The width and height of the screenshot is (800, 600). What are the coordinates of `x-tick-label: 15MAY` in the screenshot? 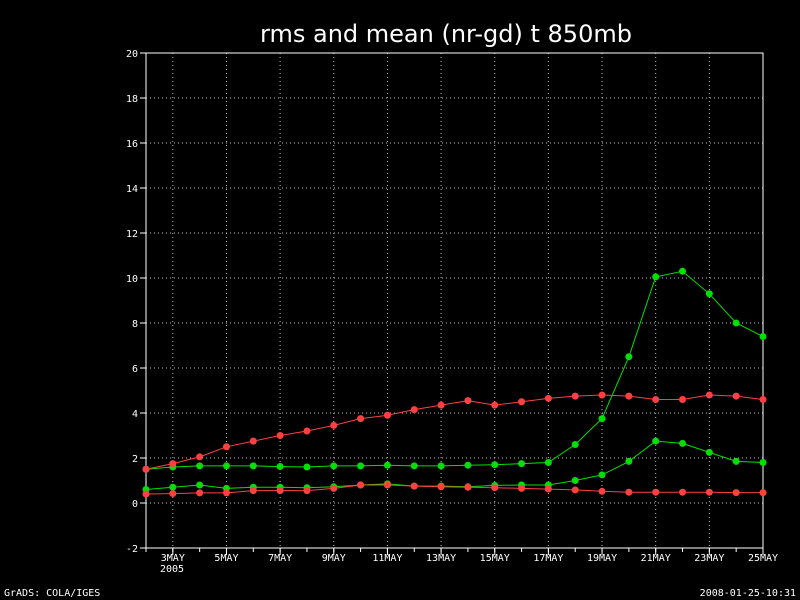 It's located at (495, 558).